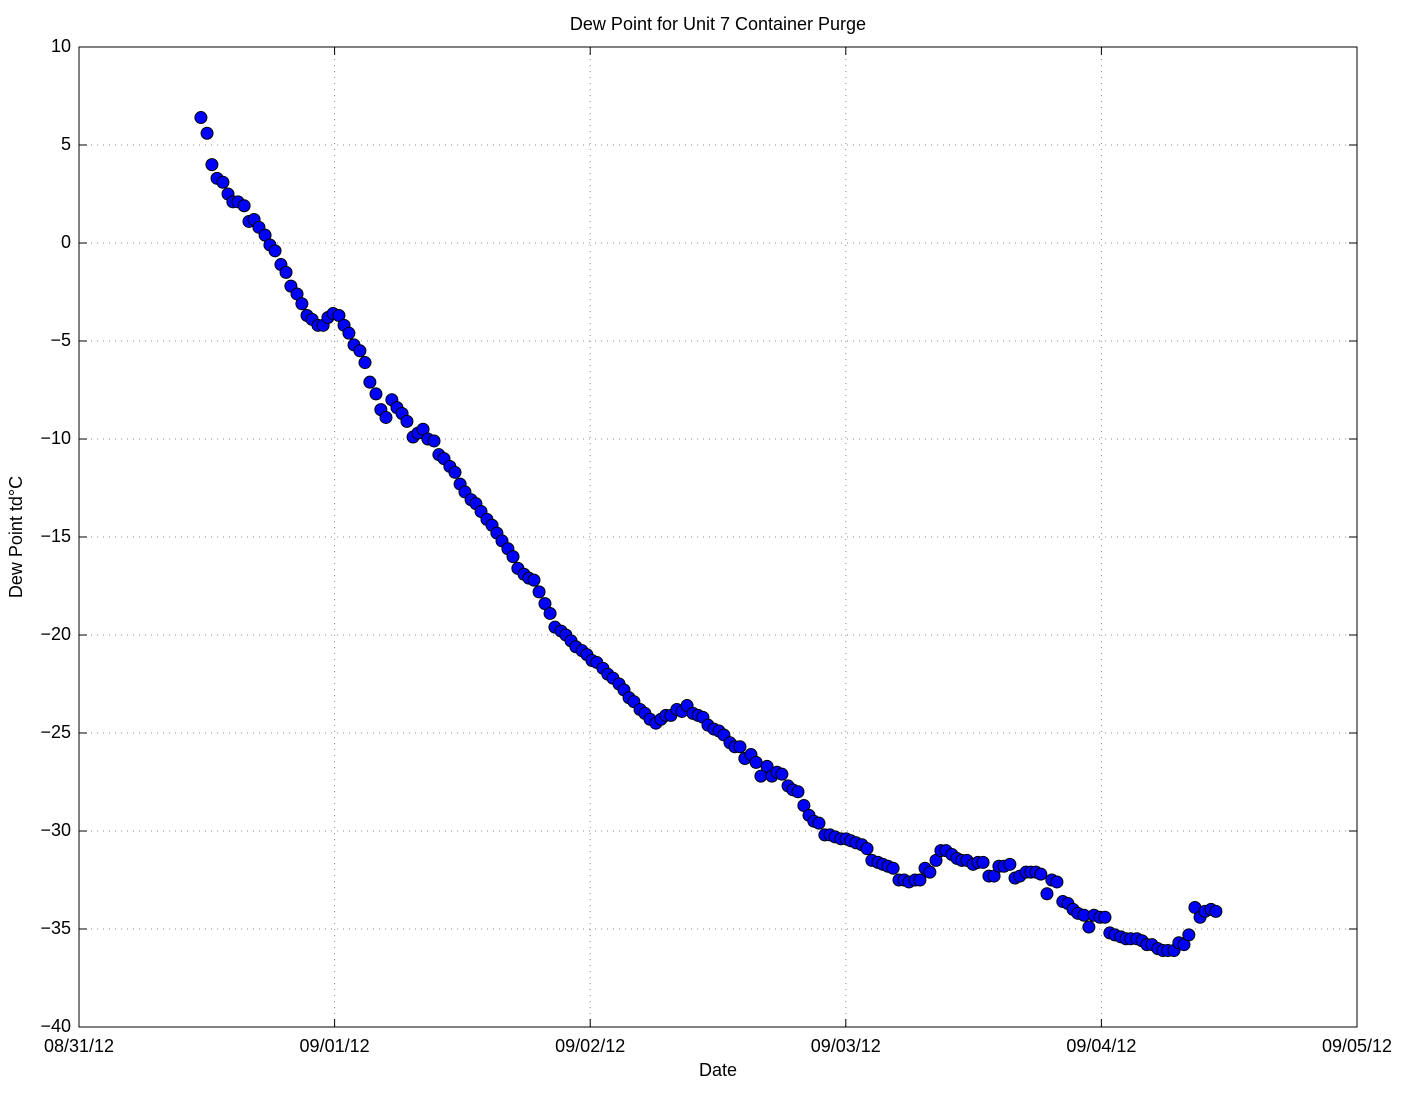  I want to click on y-tick-label: −15, so click(55, 536).